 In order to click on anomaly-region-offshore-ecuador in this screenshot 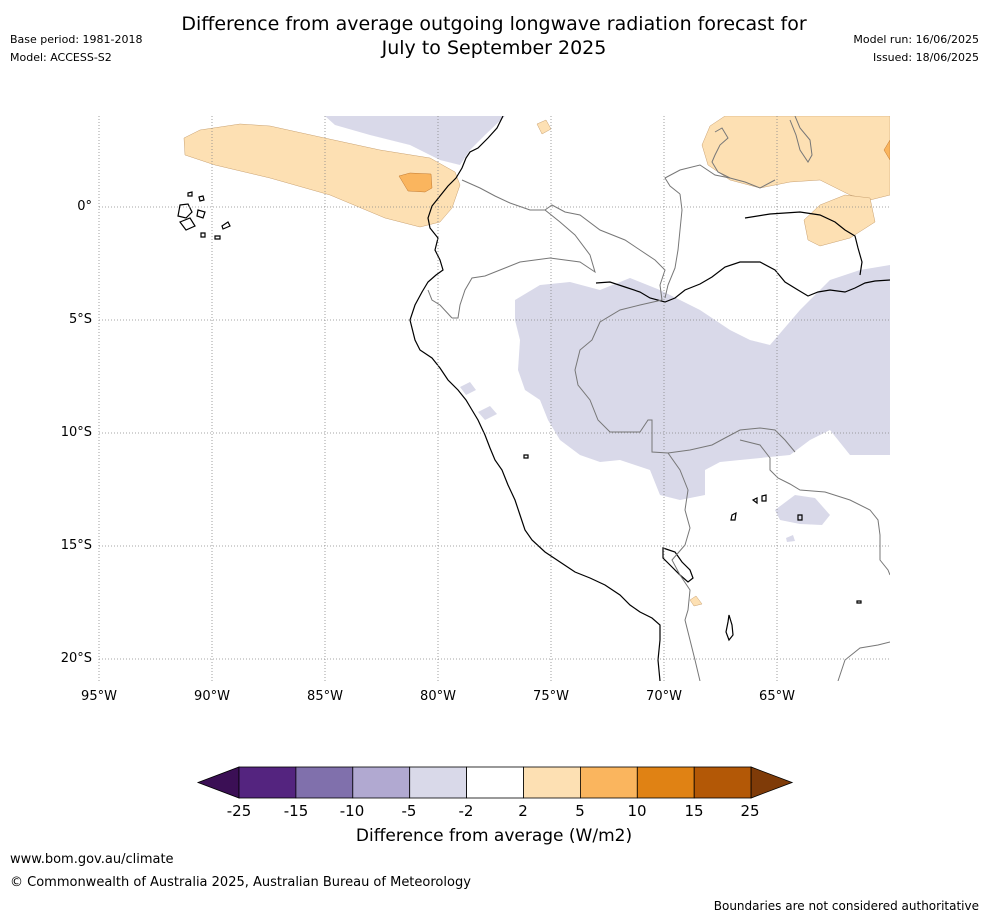, I will do `click(415, 182)`.